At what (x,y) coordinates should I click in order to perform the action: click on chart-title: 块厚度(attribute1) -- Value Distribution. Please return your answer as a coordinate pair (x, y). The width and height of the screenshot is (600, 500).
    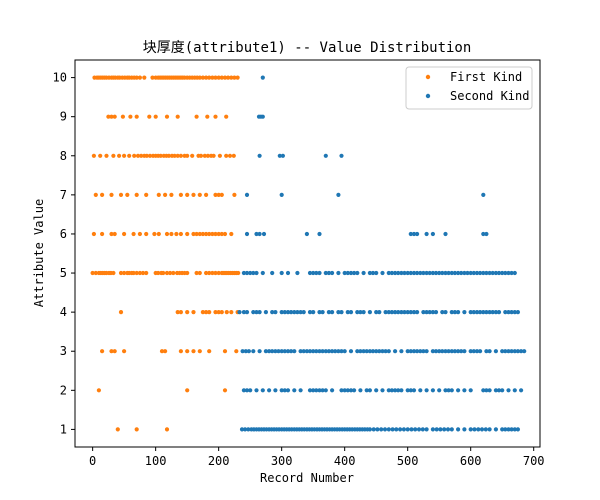
    Looking at the image, I should click on (307, 48).